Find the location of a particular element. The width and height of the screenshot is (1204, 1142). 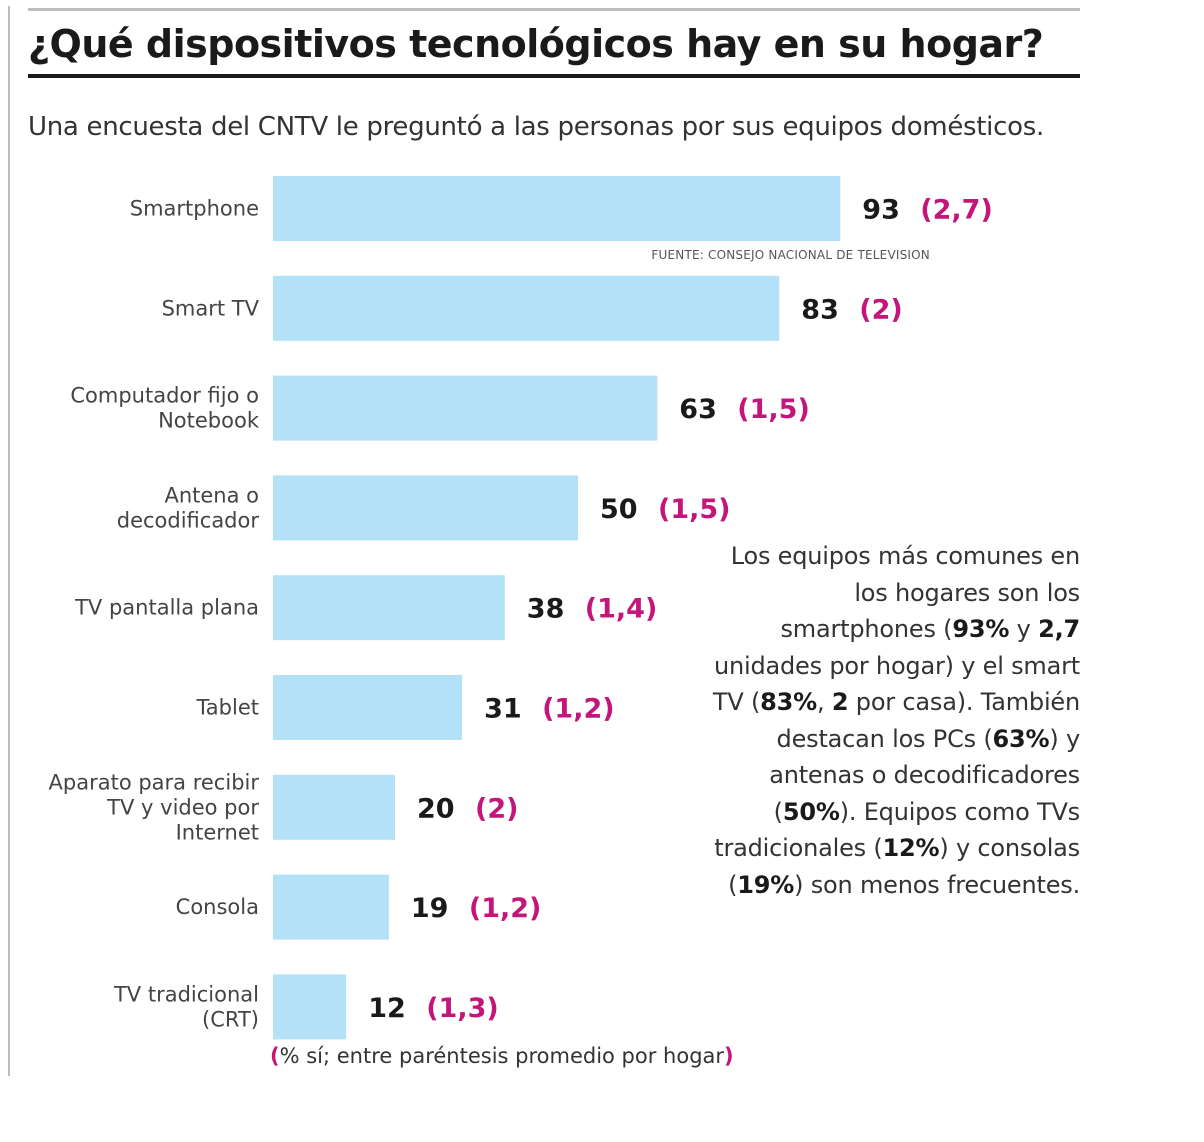

note-highlight: 63% is located at coordinates (1021, 738).